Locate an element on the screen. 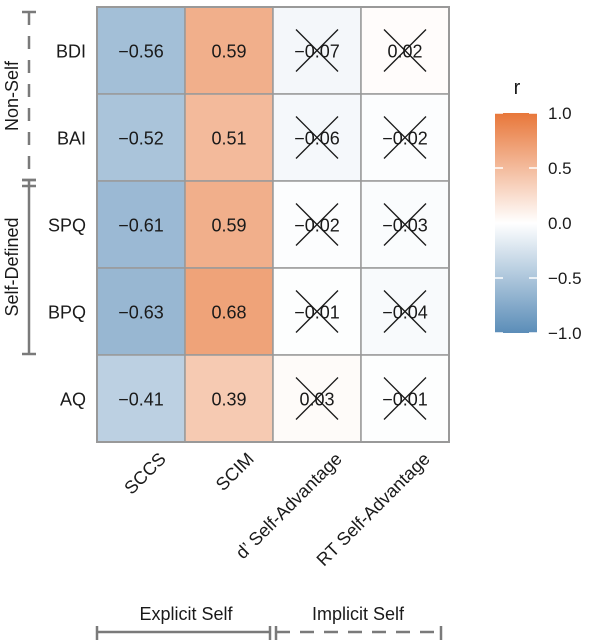 This screenshot has height=642, width=597. legend-tick-label: −1.0 is located at coordinates (565, 333).